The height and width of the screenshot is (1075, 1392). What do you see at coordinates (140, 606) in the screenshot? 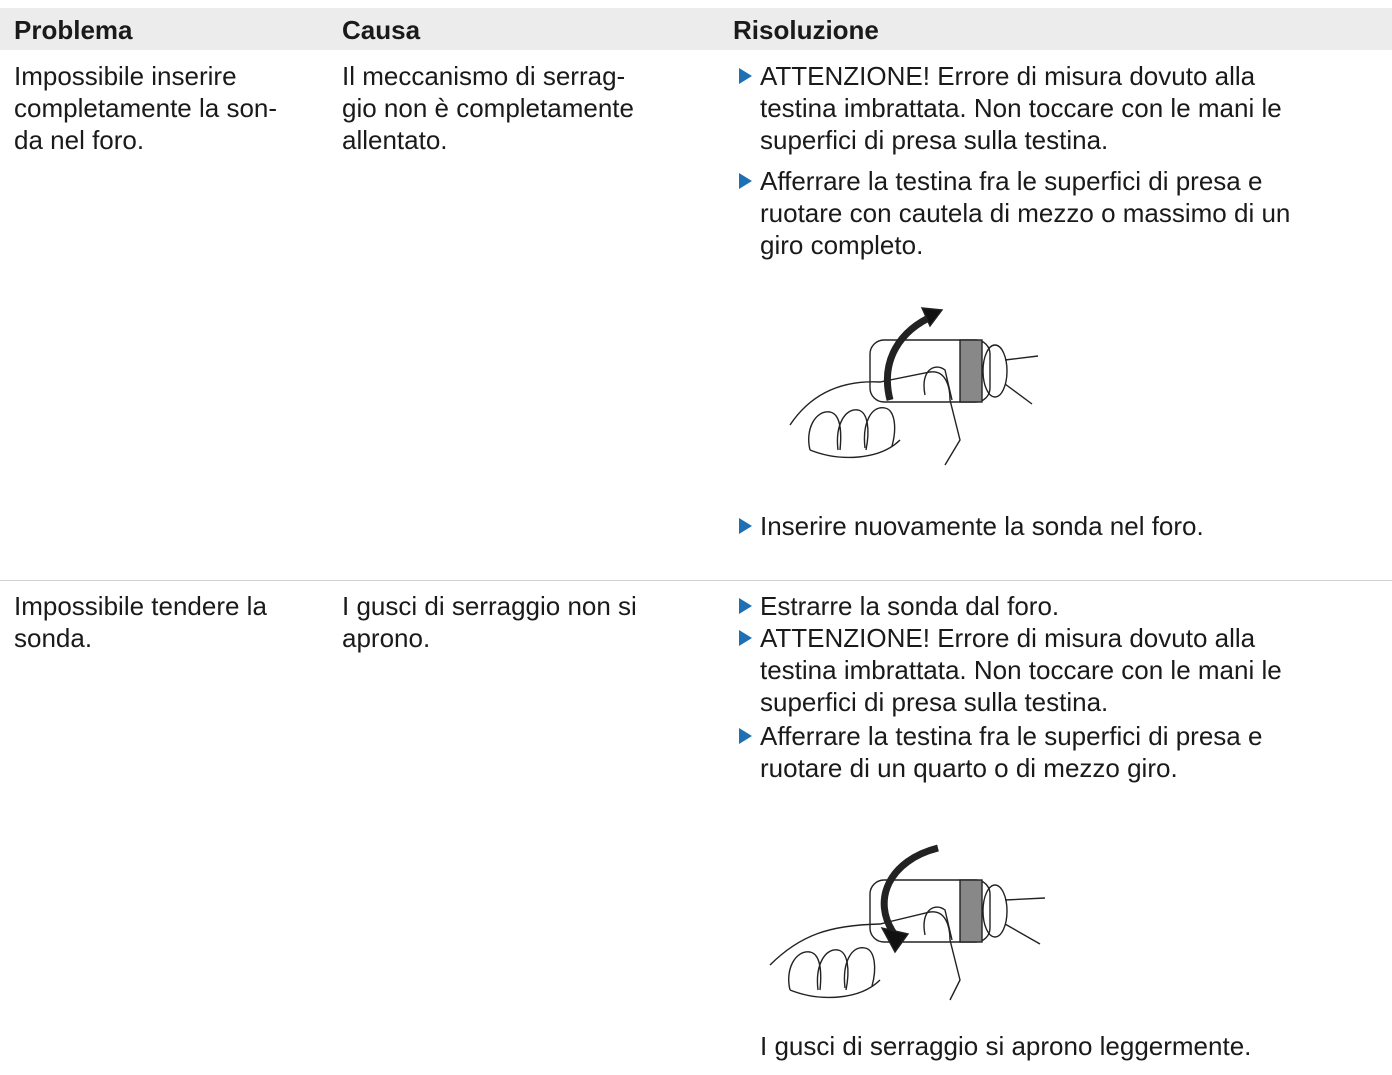
I see `problem-text: Impossibile tendere la` at bounding box center [140, 606].